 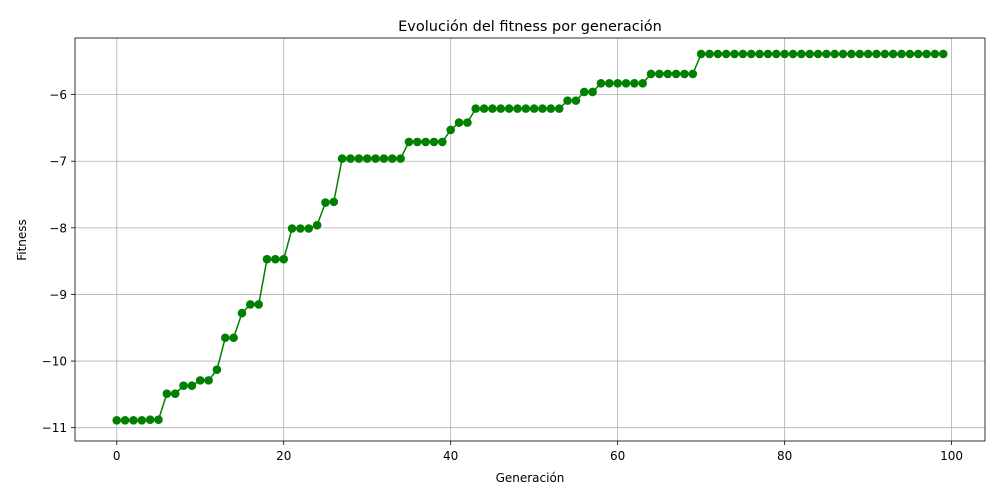 What do you see at coordinates (283, 456) in the screenshot?
I see `x-tick-label: 20` at bounding box center [283, 456].